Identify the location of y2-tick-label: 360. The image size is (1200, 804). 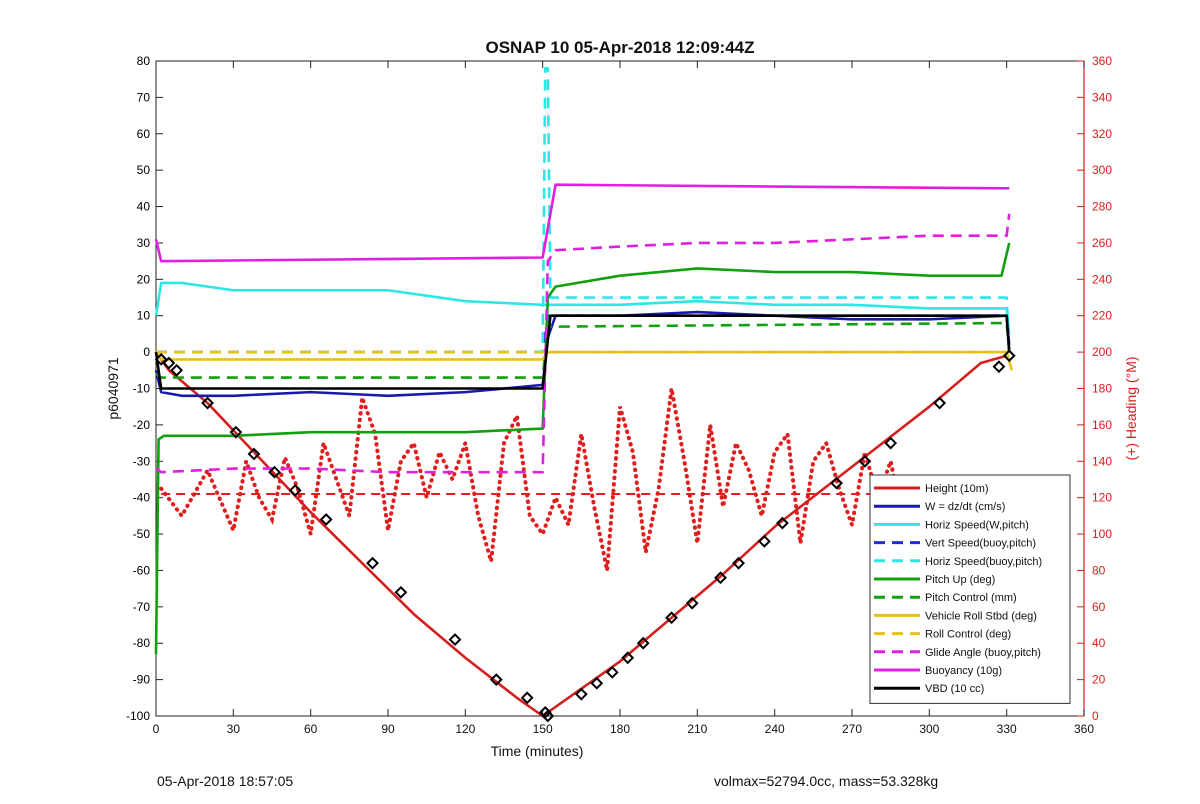
(1102, 61).